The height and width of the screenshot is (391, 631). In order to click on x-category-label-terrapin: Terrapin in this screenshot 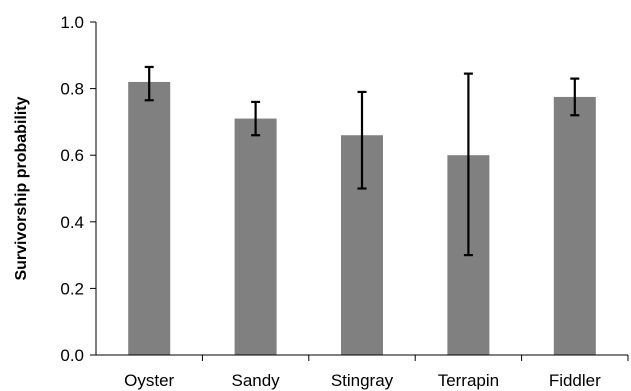, I will do `click(468, 380)`.